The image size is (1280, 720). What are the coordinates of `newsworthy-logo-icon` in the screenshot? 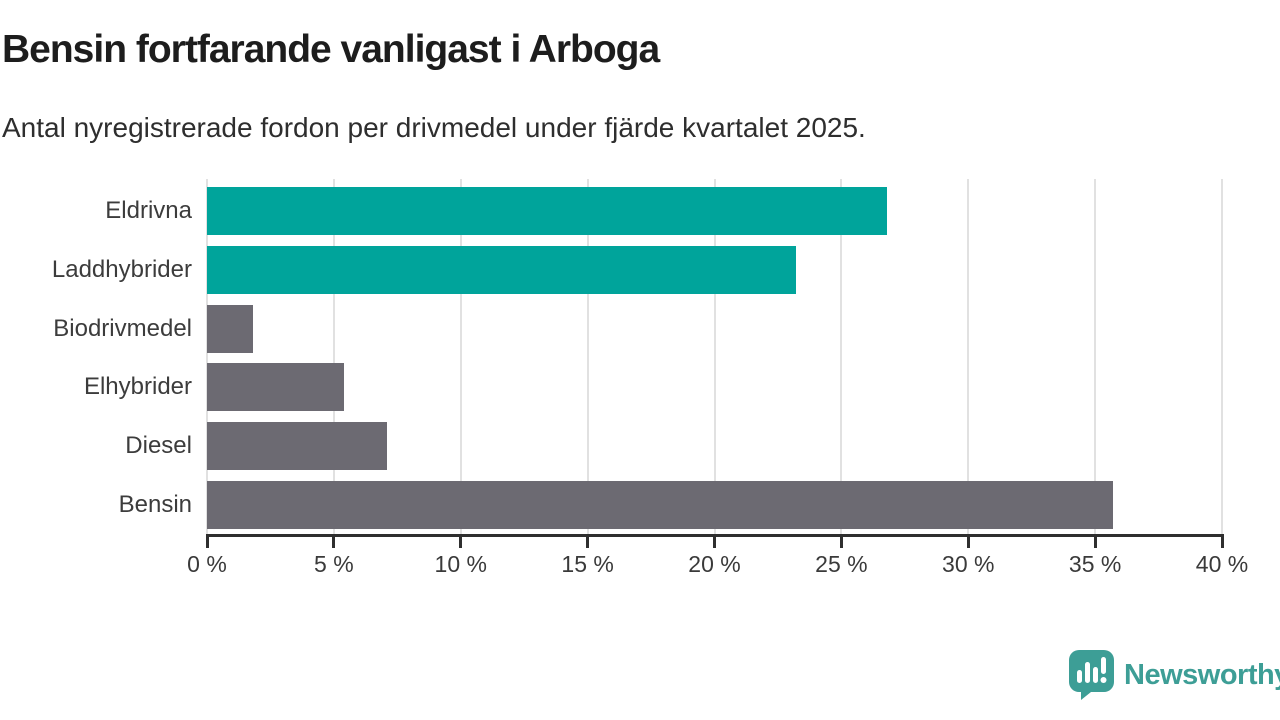 It's located at (1091, 675).